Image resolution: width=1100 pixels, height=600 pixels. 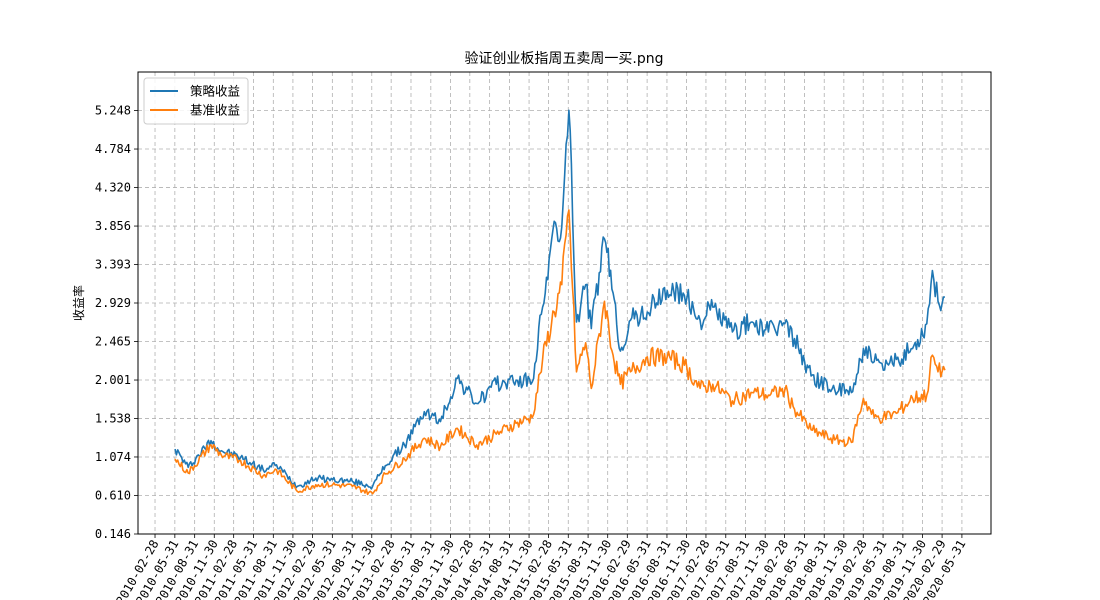 I want to click on chart-title: 验证创业板指周五卖周一买.png, so click(x=563, y=59).